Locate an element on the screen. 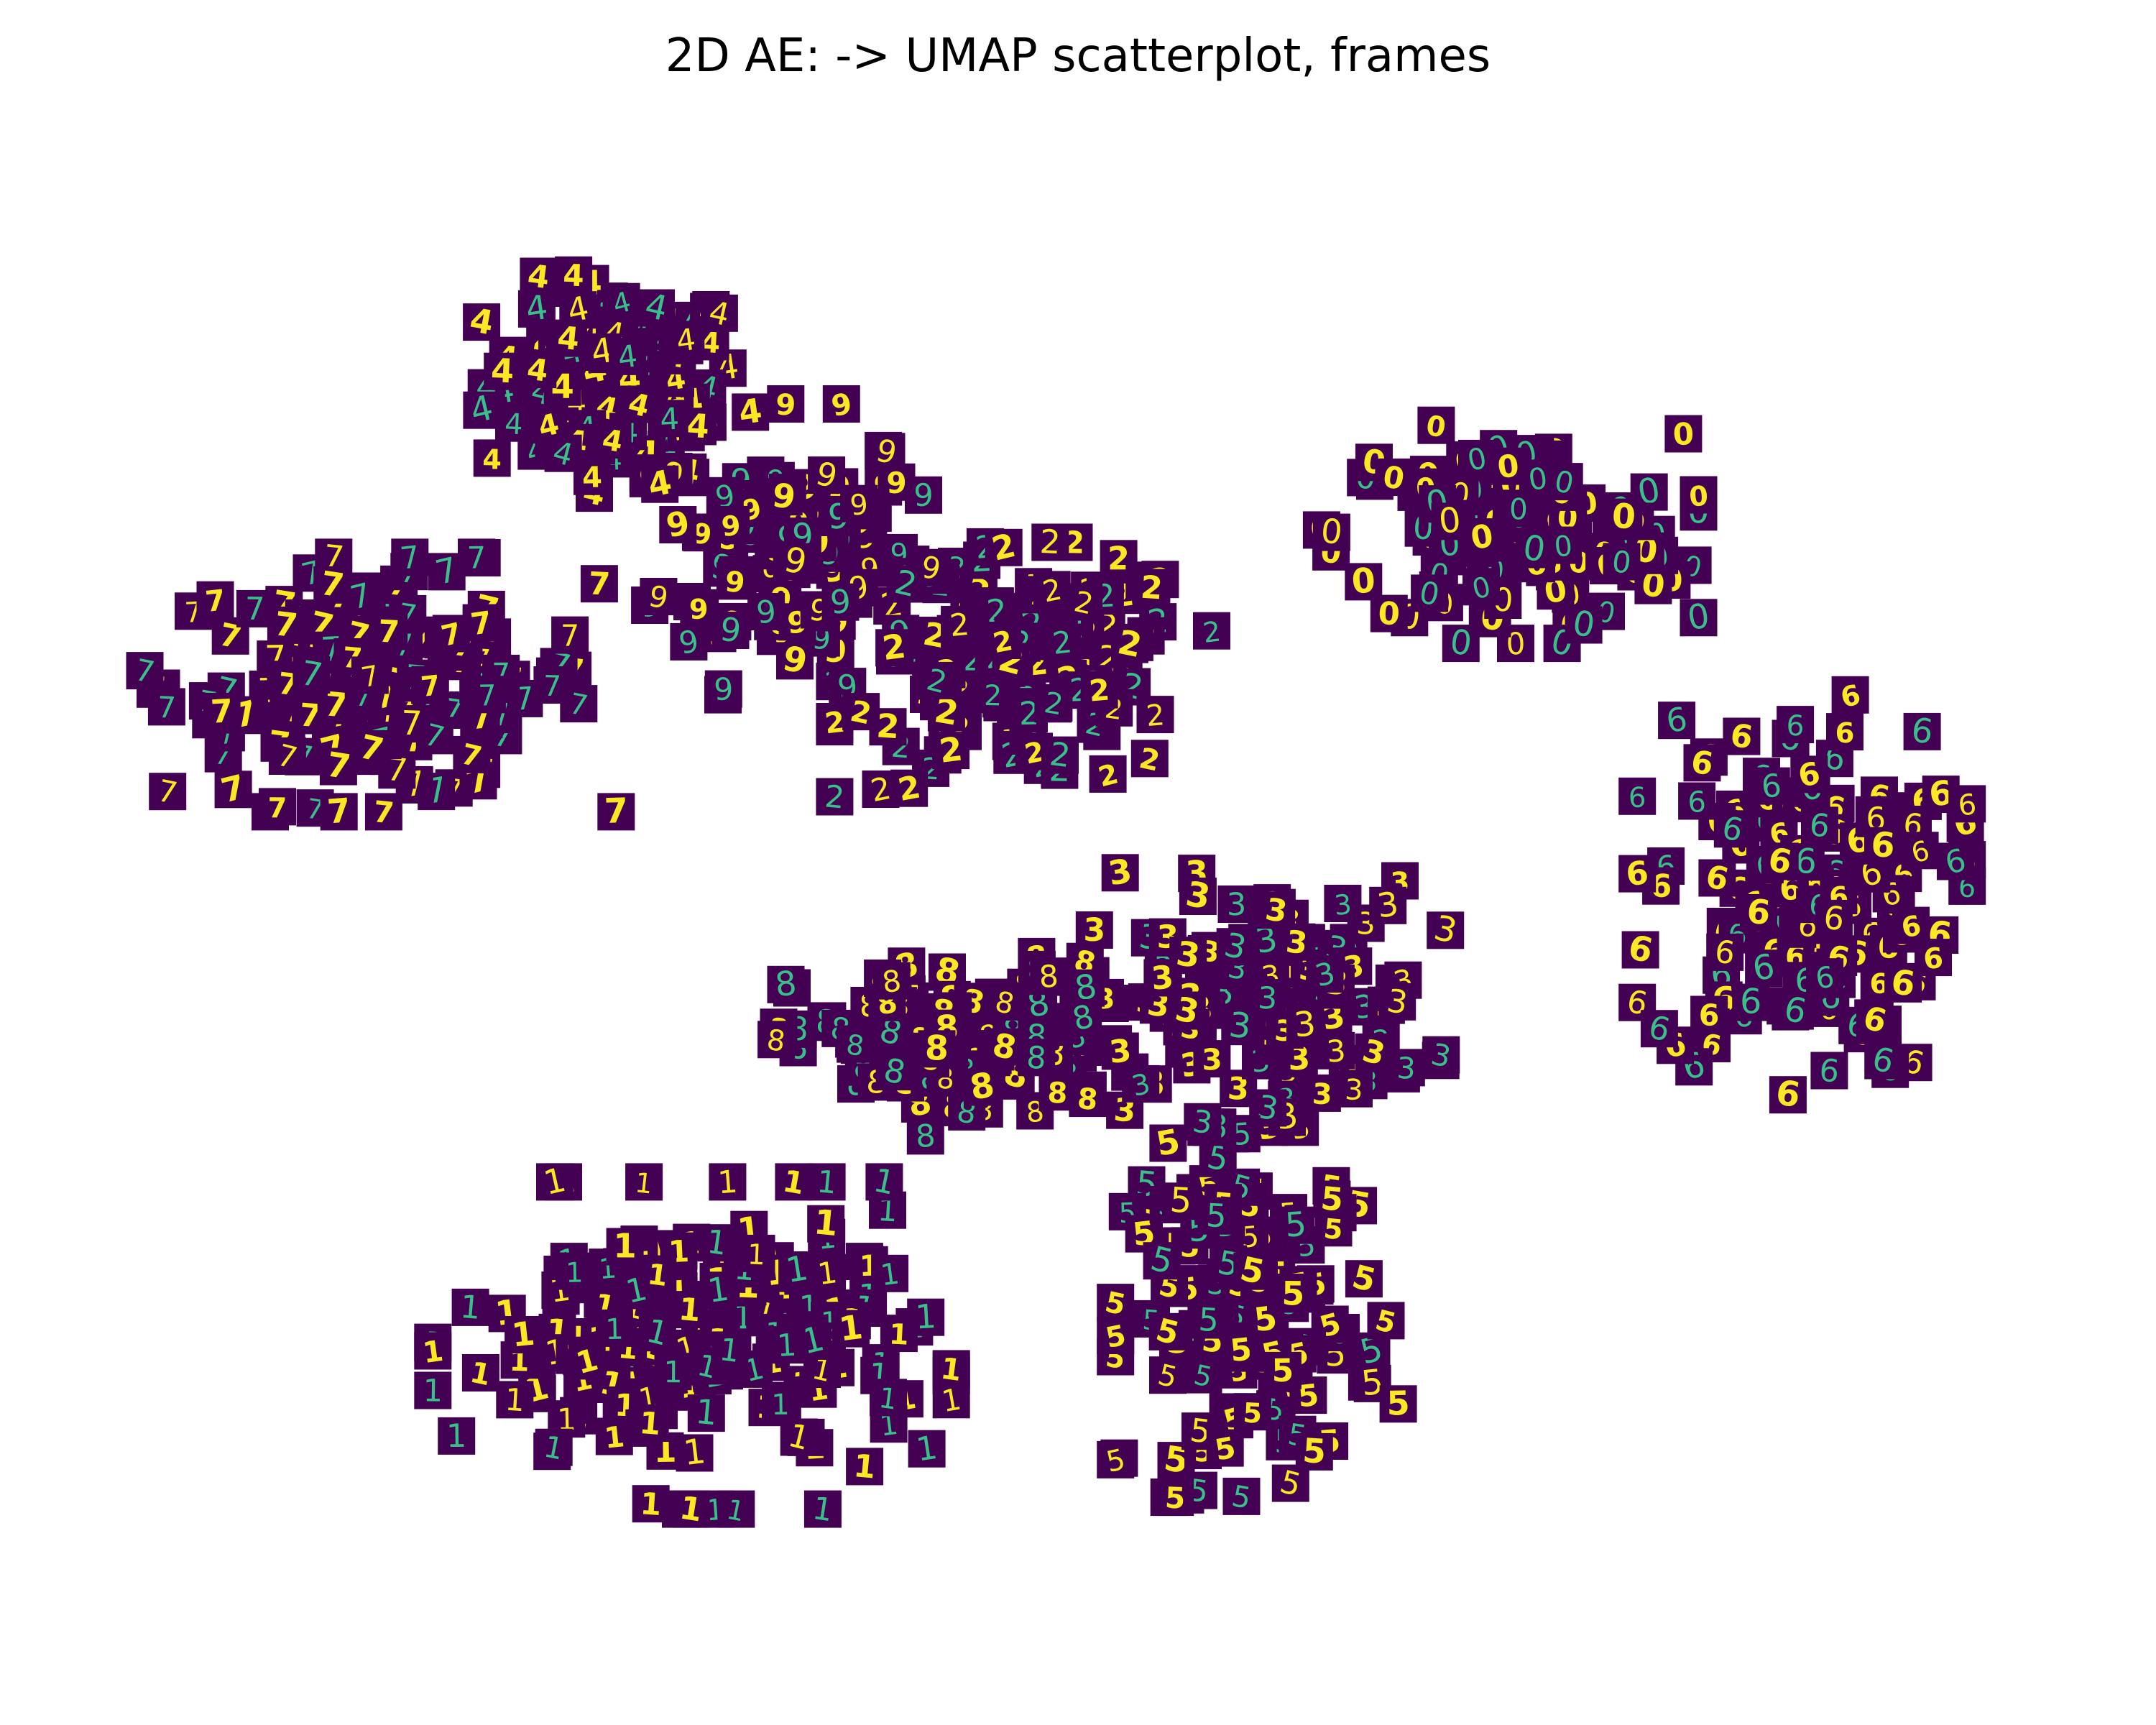 The height and width of the screenshot is (1725, 2156). digit-glyph: 3 is located at coordinates (1322, 1094).